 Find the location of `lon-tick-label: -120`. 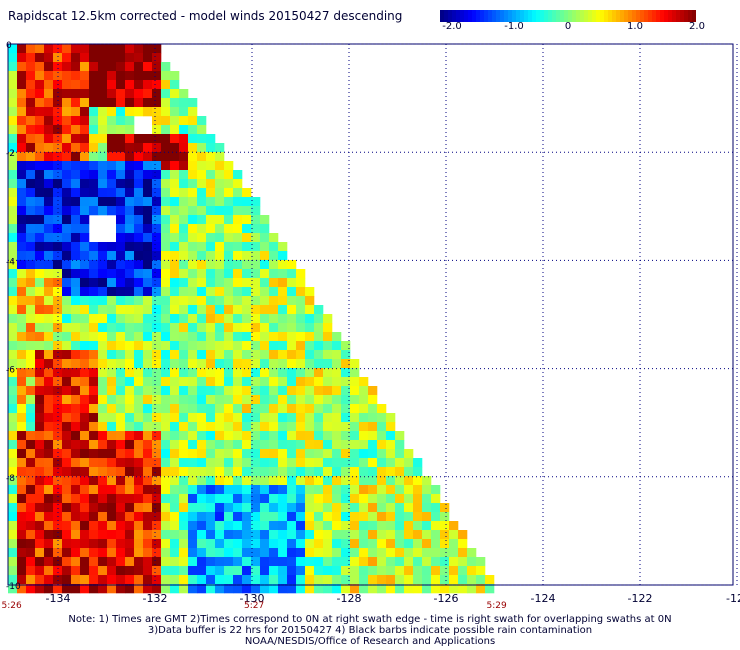

lon-tick-label: -120 is located at coordinates (733, 598).